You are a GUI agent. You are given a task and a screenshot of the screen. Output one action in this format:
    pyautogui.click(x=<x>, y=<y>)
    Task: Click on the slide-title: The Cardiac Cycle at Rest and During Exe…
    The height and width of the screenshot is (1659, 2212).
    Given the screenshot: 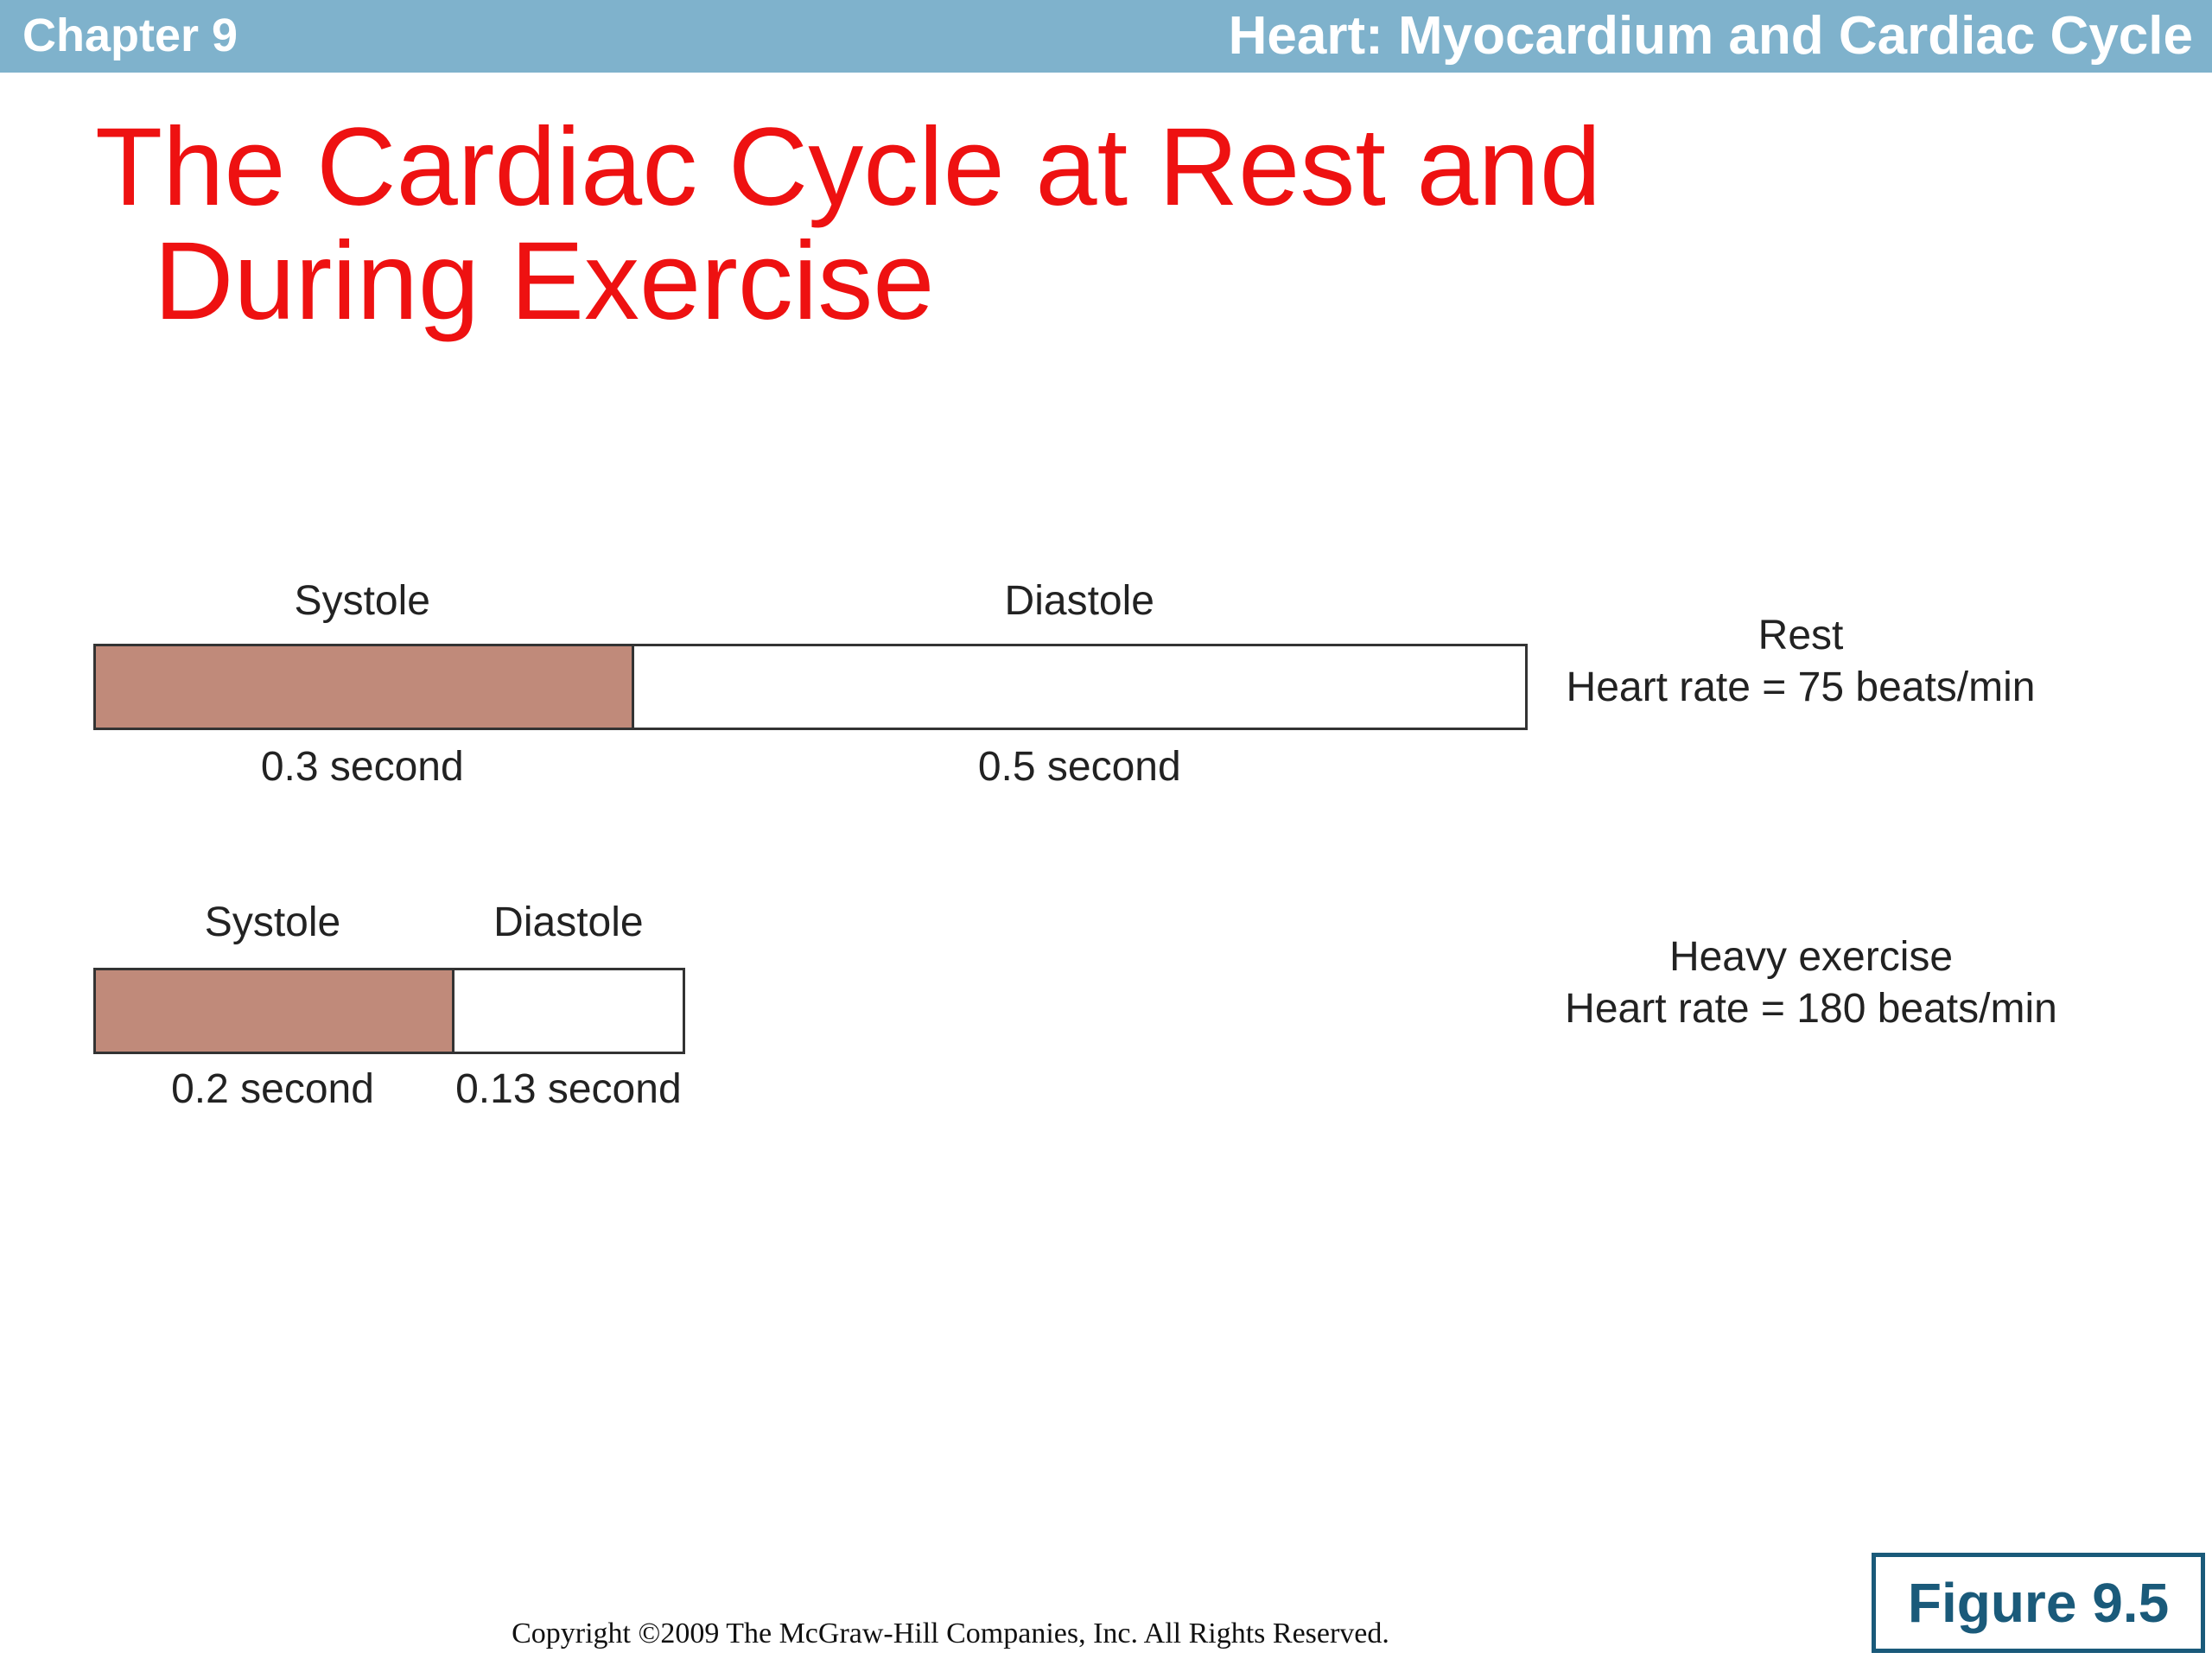 What is the action you would take?
    pyautogui.click(x=916, y=225)
    